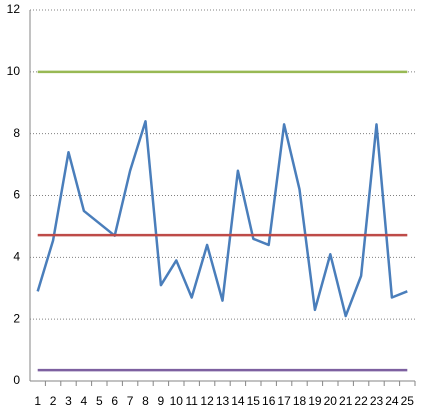 This screenshot has width=445, height=411. I want to click on y-tick-label: 12, so click(14, 9).